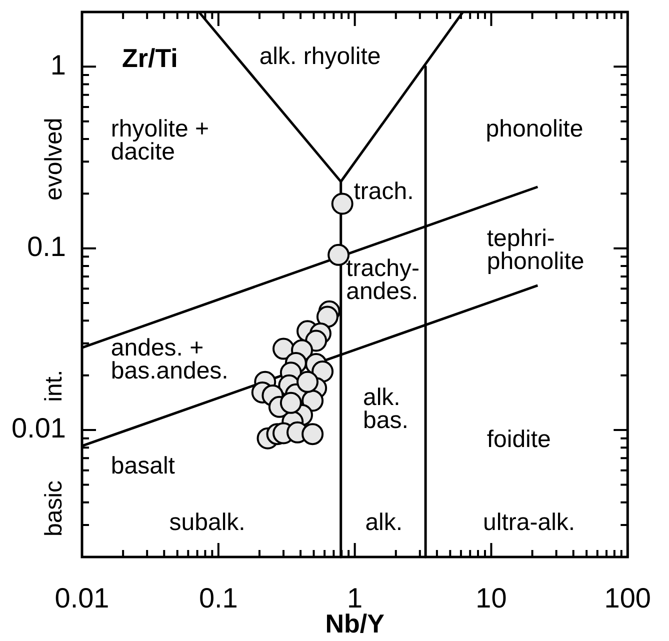  Describe the element at coordinates (169, 359) in the screenshot. I see `annotation: andes. + bas.andes.` at that location.